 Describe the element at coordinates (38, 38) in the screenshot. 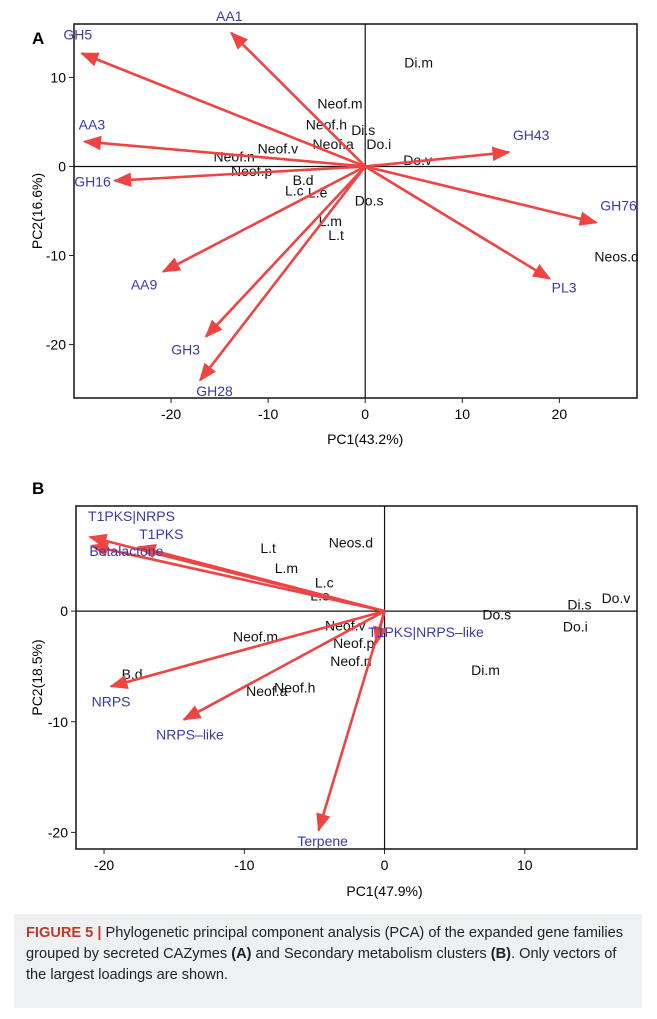

I see `panel-letter: A` at that location.